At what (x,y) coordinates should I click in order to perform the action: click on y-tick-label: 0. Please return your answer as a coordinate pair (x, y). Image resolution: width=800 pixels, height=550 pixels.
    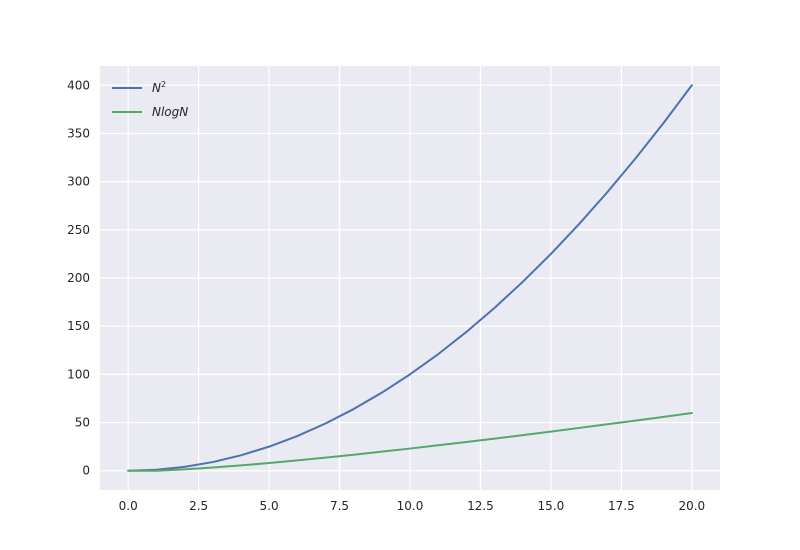
    Looking at the image, I should click on (86, 471).